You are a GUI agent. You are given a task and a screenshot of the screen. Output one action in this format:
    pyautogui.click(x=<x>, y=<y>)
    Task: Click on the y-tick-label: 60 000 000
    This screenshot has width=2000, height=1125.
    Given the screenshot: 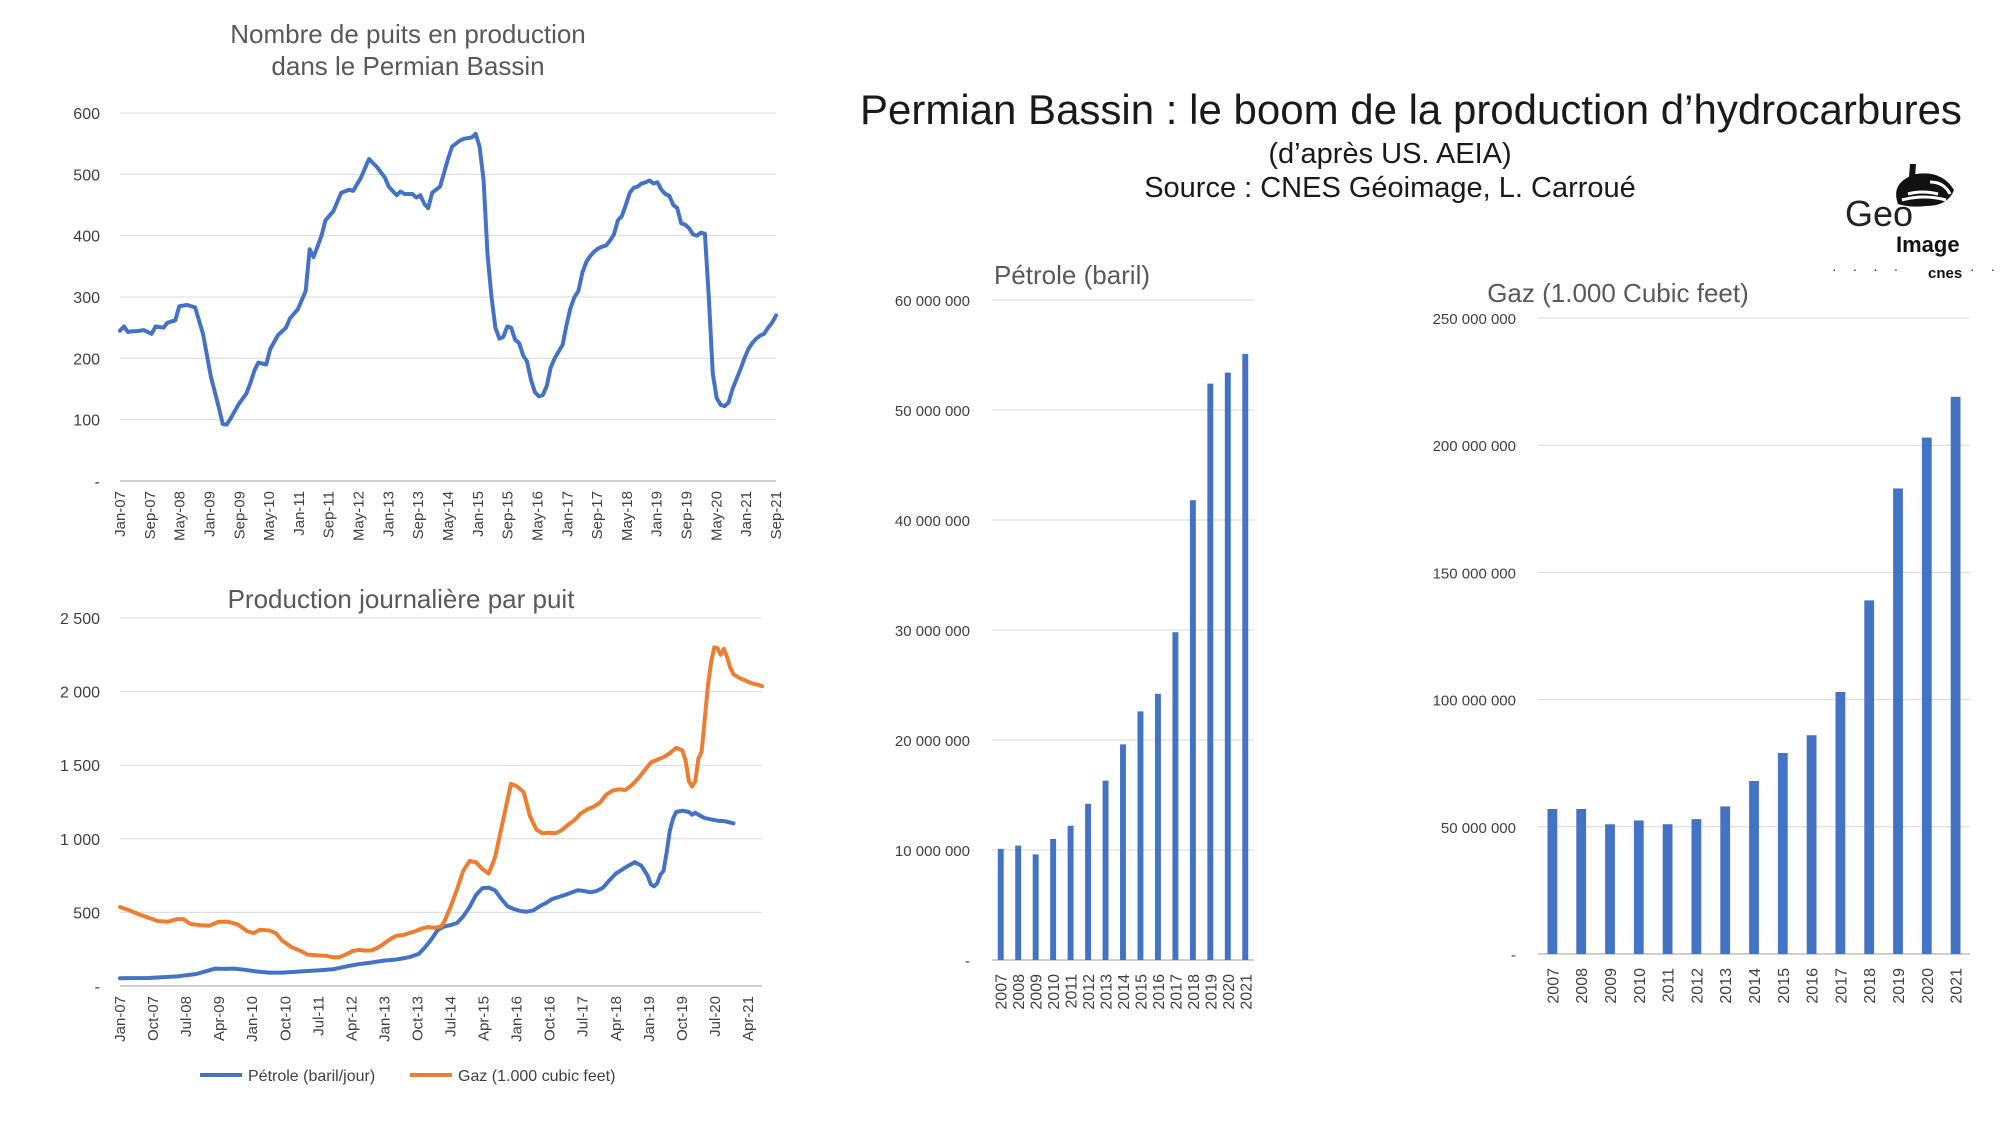 What is the action you would take?
    pyautogui.click(x=932, y=301)
    